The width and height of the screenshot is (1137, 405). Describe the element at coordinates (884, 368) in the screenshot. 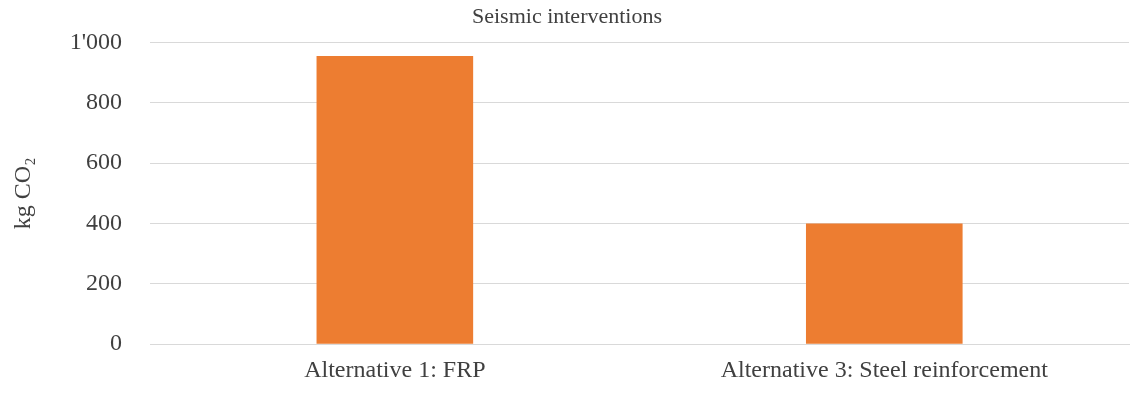

I see `x-tick-label: Alternative 3: Steel reinforcement` at that location.